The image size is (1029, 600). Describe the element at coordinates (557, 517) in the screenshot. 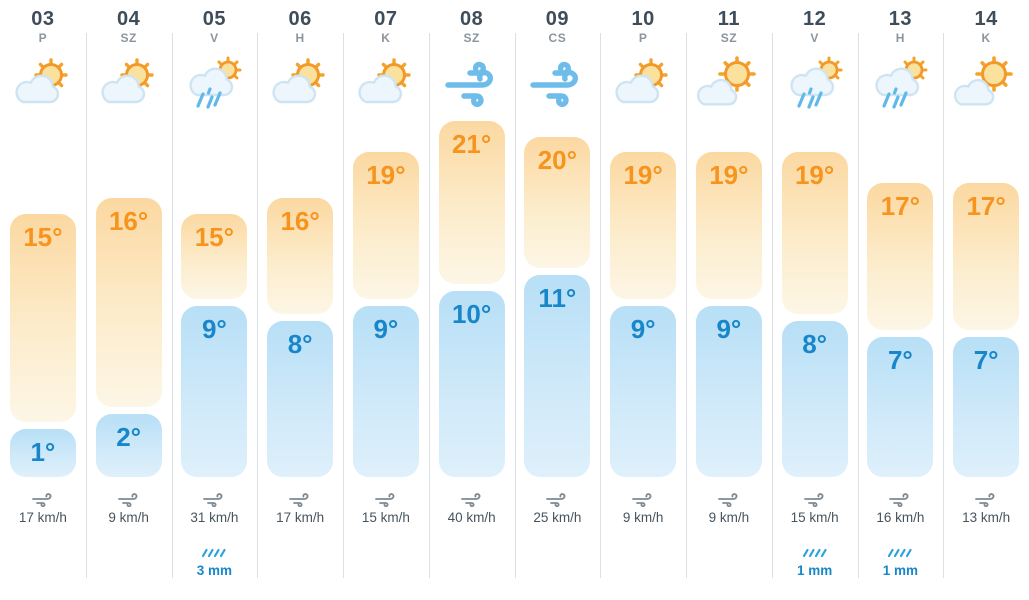

I see `wind-speed: 25 km/h` at that location.